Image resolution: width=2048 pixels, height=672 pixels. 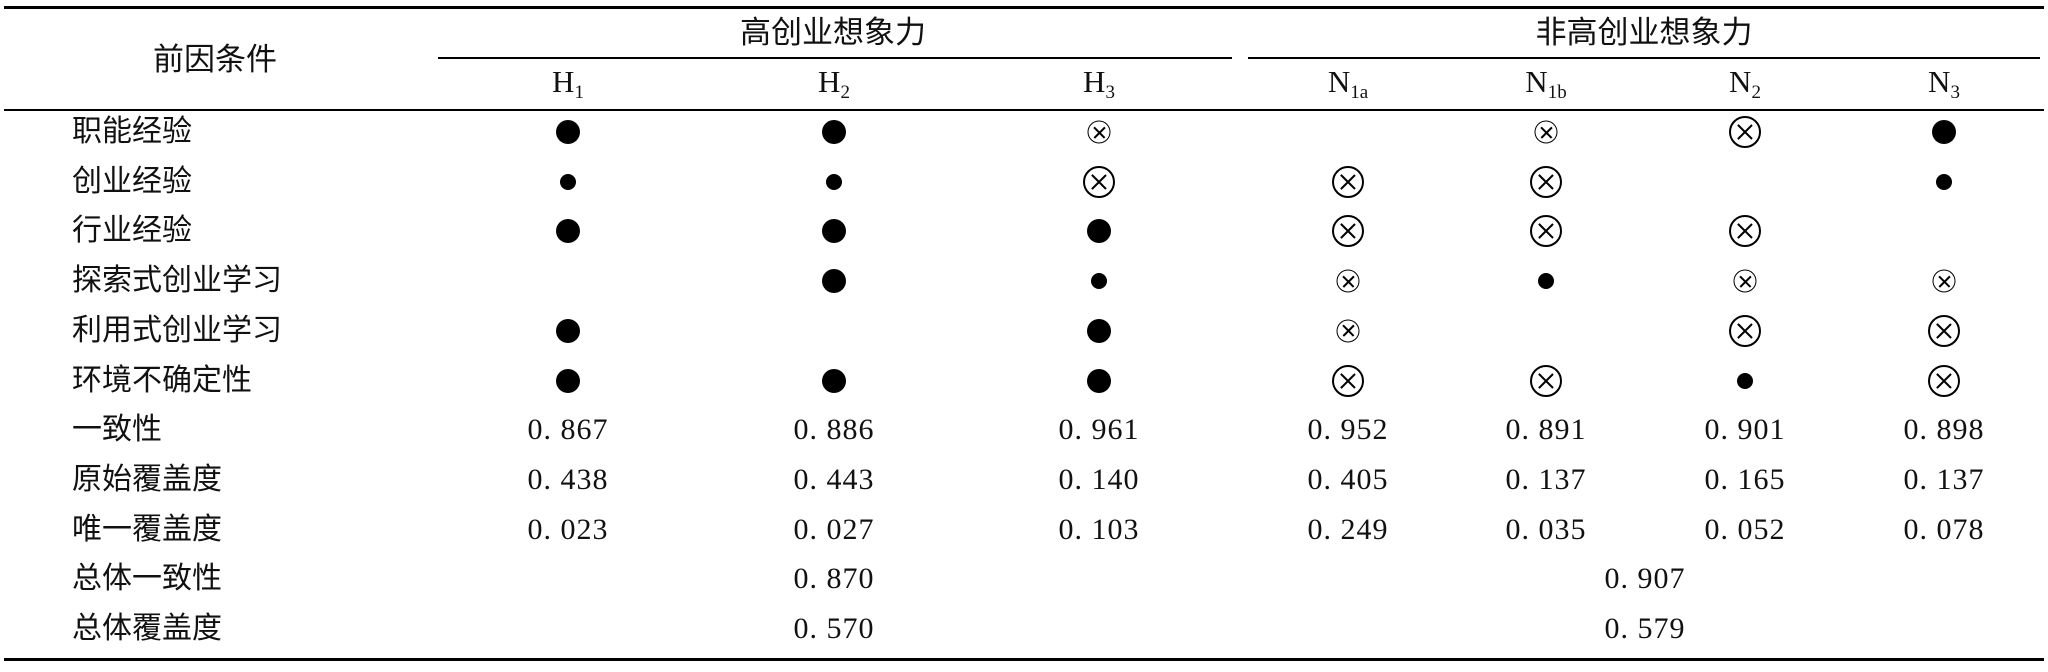 I want to click on stat-value: 0. 898, so click(x=1944, y=430).